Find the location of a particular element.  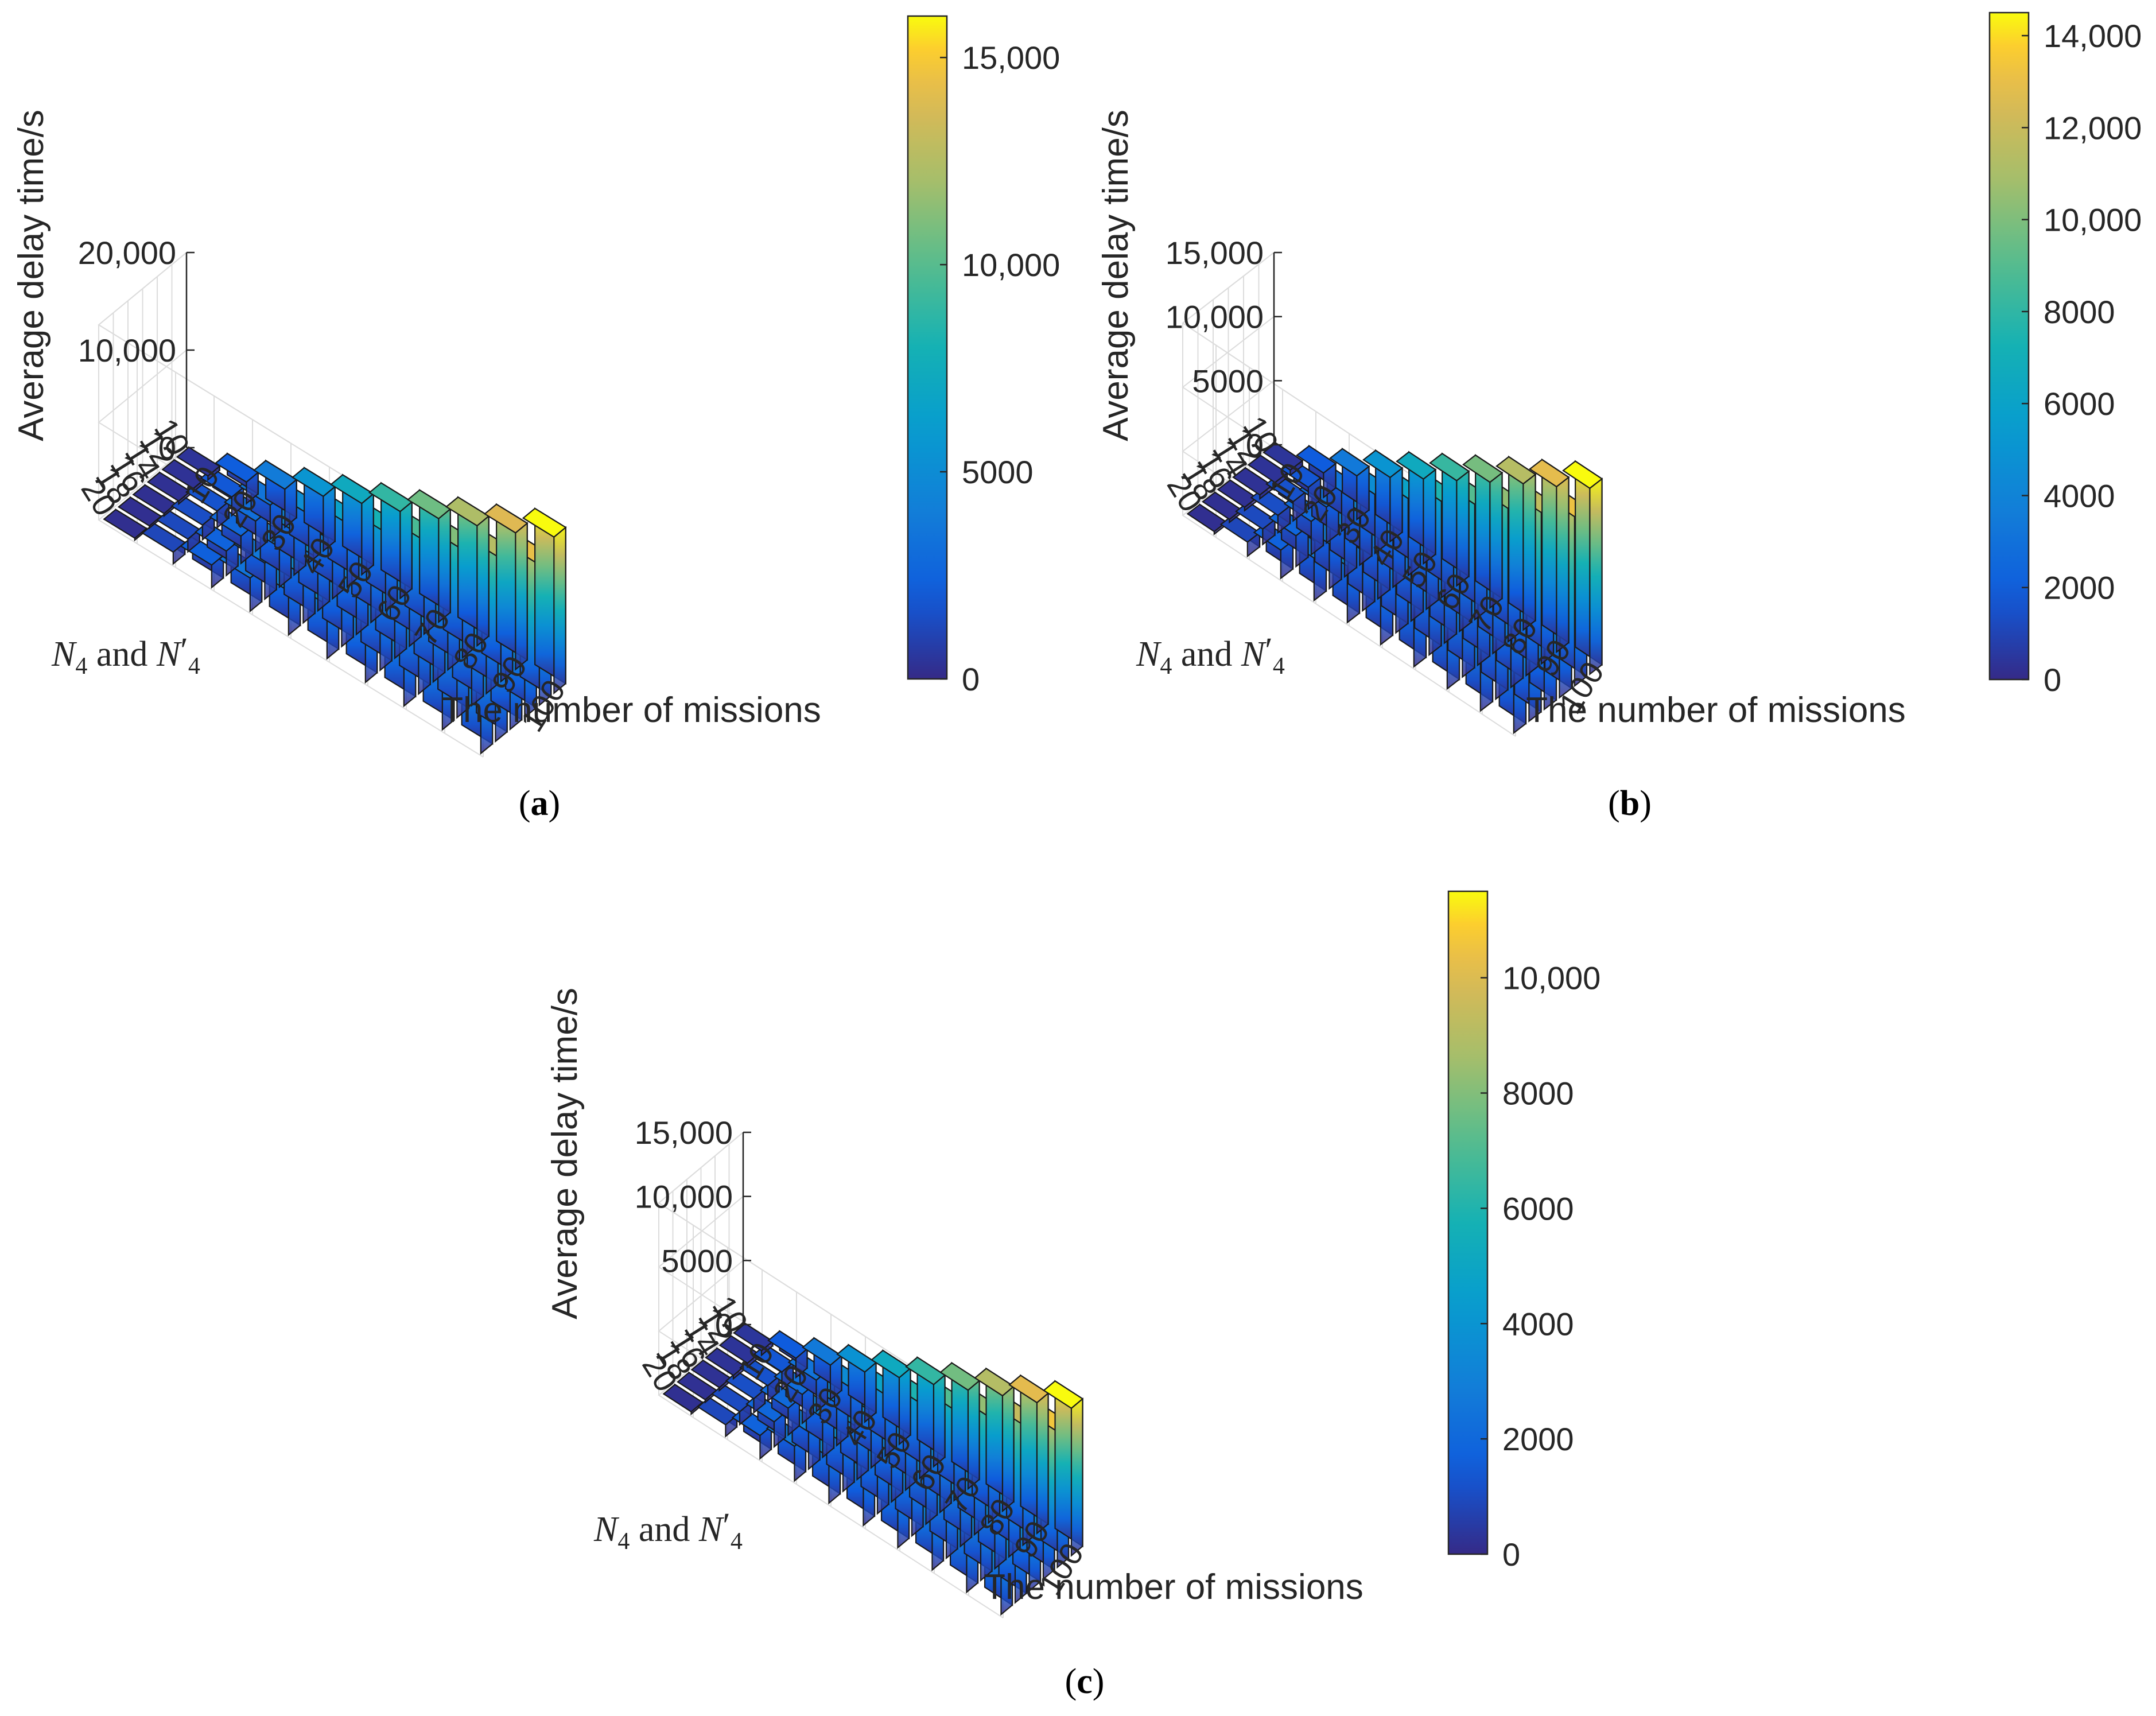

colorbar: 0 2000 4000 6000 8000 10,000 12,000 14,000 is located at coordinates (2065, 355).